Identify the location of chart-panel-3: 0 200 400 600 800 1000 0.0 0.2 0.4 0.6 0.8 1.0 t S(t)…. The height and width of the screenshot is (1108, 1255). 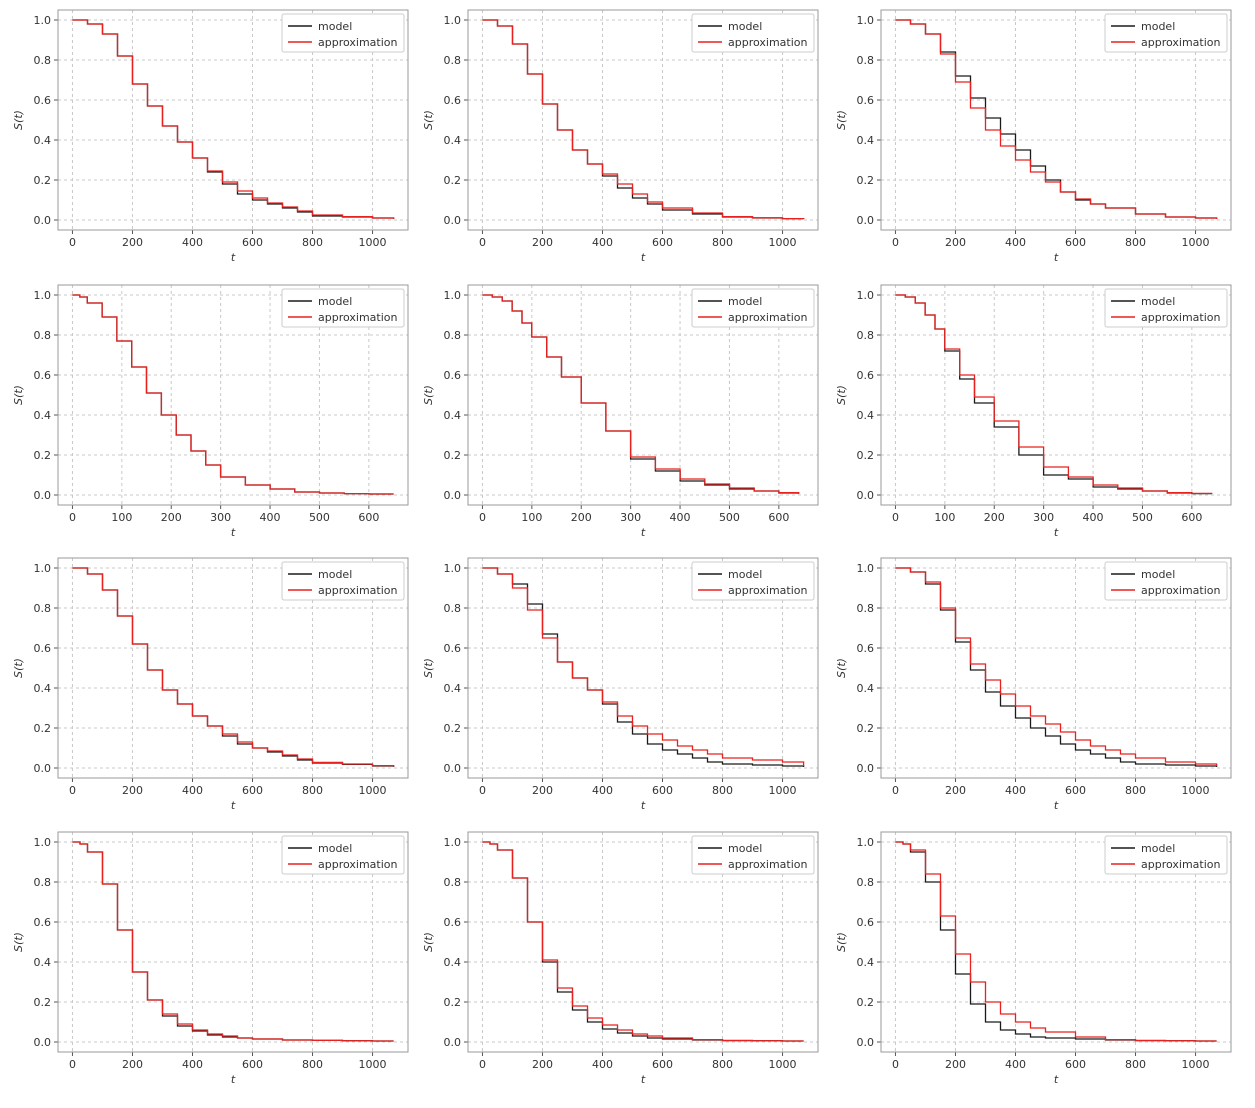
(1038, 136).